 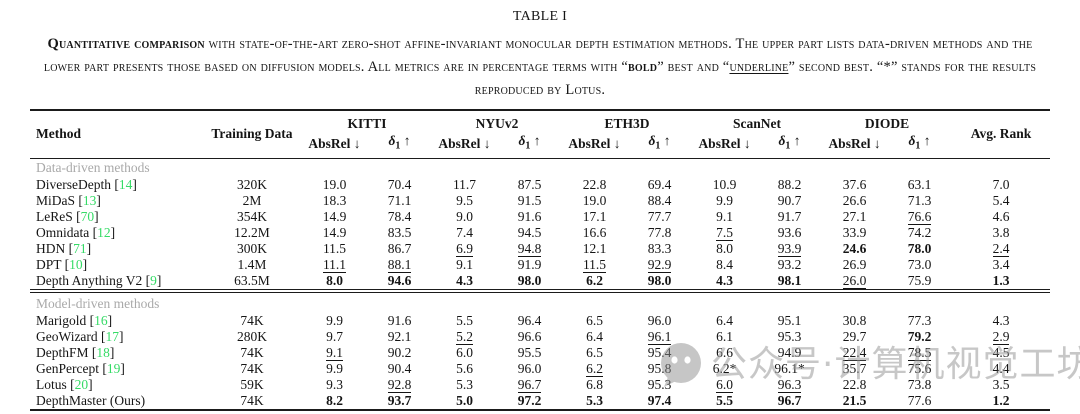 What do you see at coordinates (919, 352) in the screenshot?
I see `metric-cell: 78.5` at bounding box center [919, 352].